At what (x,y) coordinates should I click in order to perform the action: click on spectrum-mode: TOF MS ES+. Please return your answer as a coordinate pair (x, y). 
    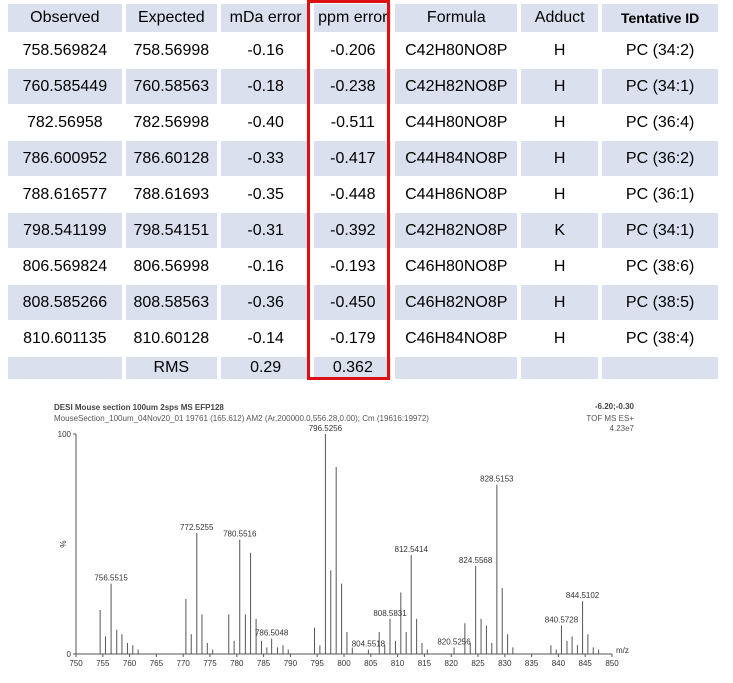
    Looking at the image, I should click on (610, 418).